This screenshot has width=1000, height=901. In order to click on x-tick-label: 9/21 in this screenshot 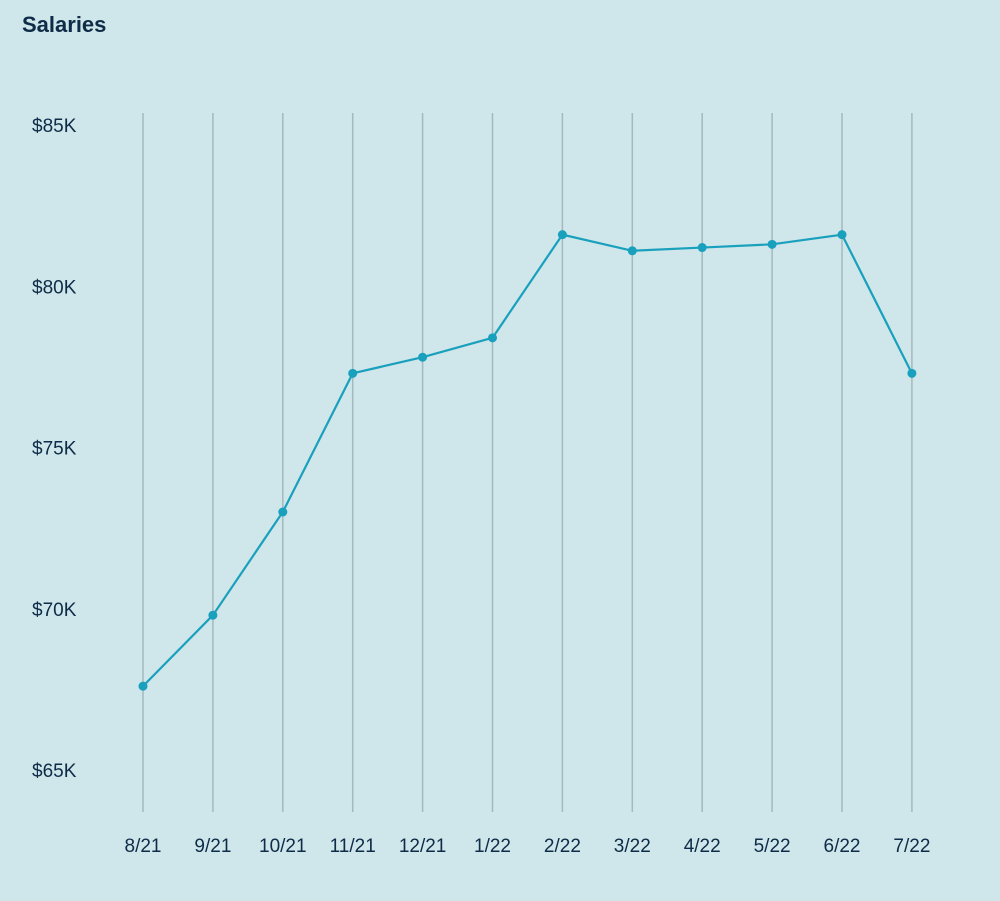, I will do `click(212, 846)`.